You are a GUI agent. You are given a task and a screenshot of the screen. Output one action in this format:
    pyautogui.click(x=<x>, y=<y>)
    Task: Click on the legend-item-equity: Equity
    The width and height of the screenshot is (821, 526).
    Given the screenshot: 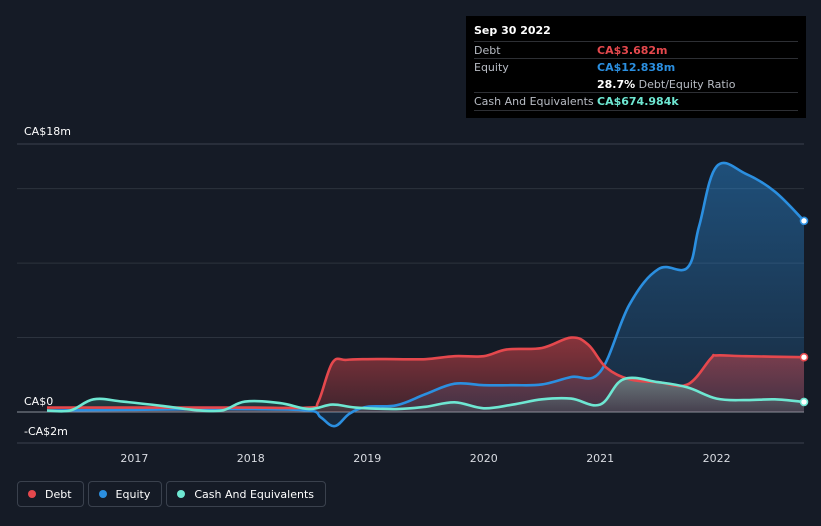 What is the action you would take?
    pyautogui.click(x=125, y=494)
    